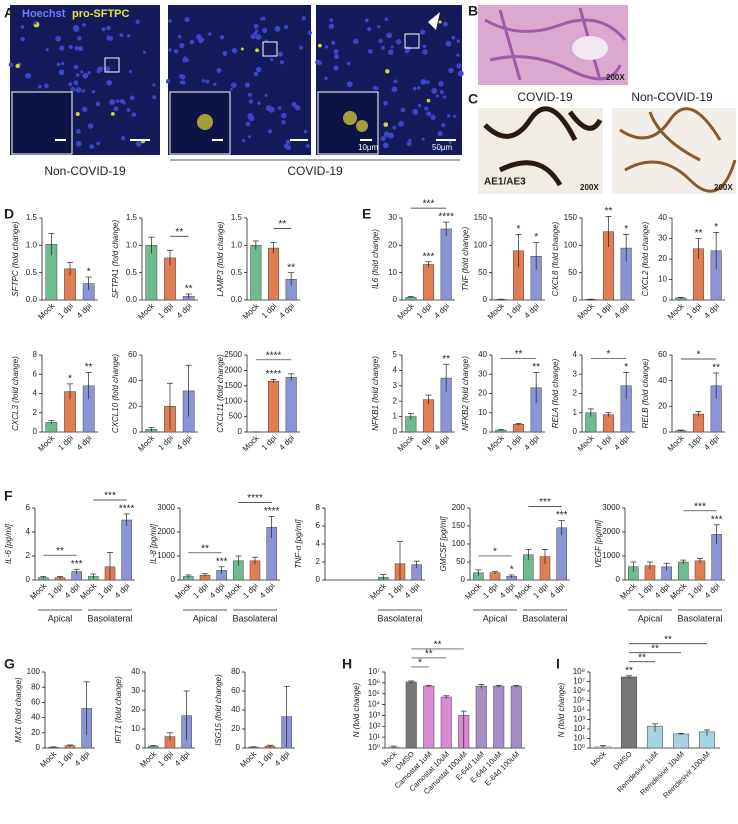  I want to click on group-label: Basolateral, so click(254, 618).